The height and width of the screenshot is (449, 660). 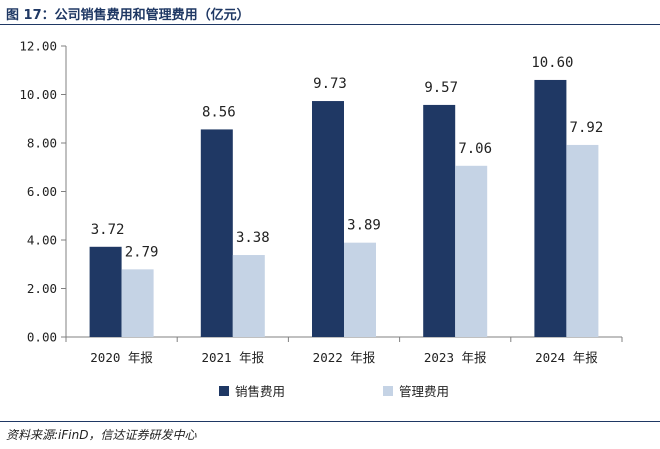 I want to click on x-tick-label: 2021 年报, so click(x=232, y=357).